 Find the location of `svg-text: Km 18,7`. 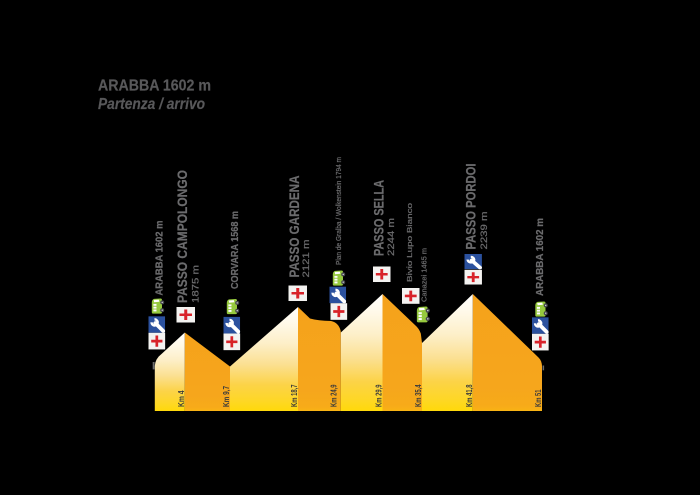

svg-text: Km 18,7 is located at coordinates (294, 395).